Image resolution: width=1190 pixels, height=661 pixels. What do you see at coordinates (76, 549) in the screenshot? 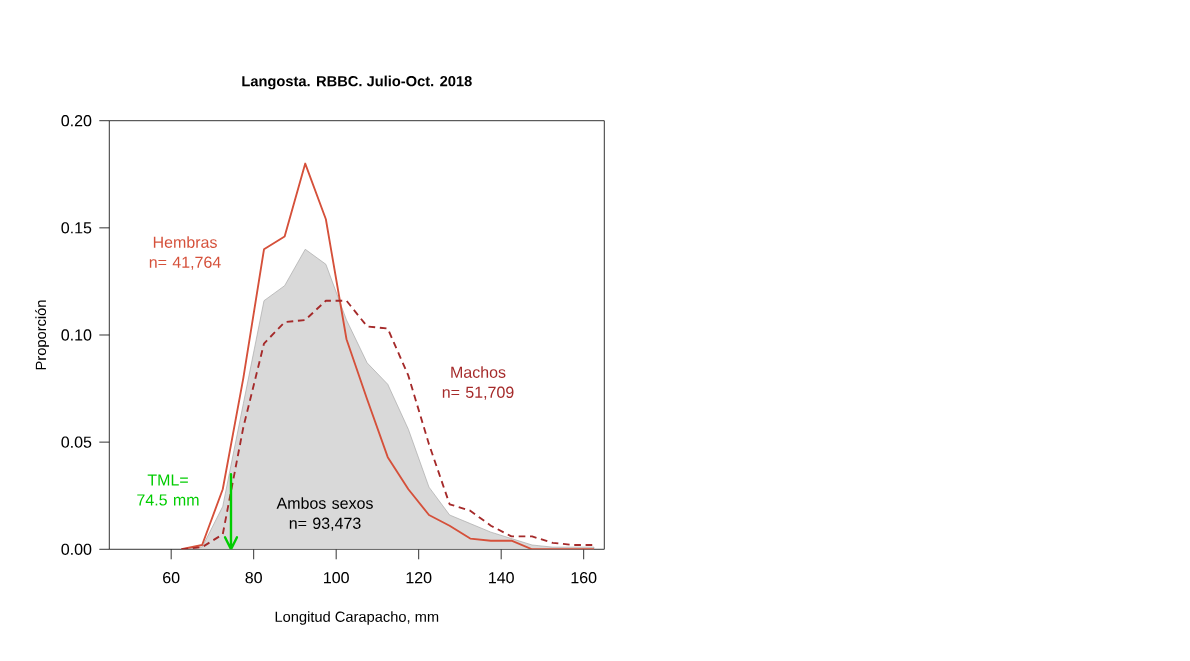
I see `y-tick-label: 0.00` at bounding box center [76, 549].